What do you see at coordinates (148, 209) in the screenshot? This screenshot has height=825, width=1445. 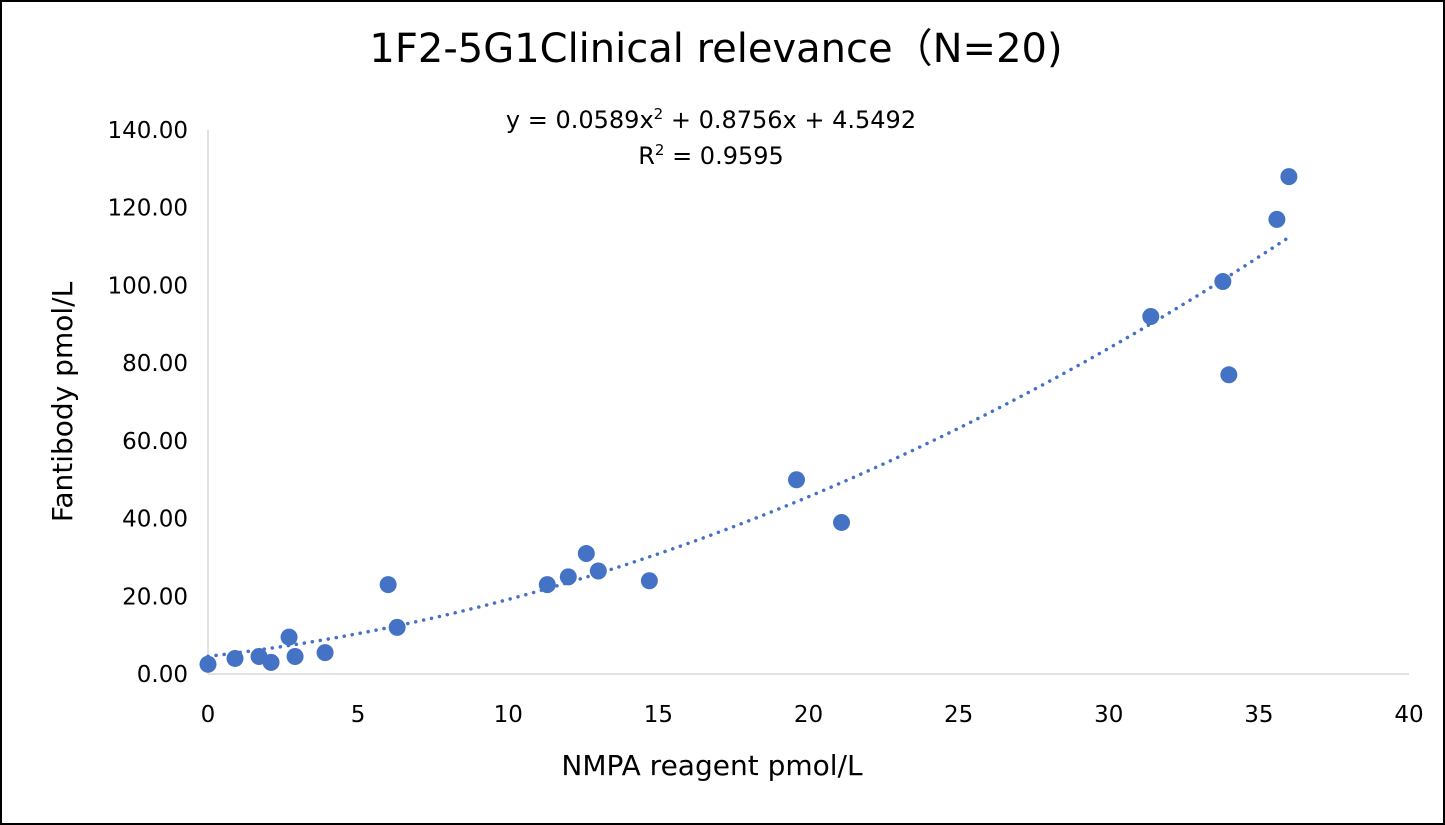 I see `y-tick-label: 120.00` at bounding box center [148, 209].